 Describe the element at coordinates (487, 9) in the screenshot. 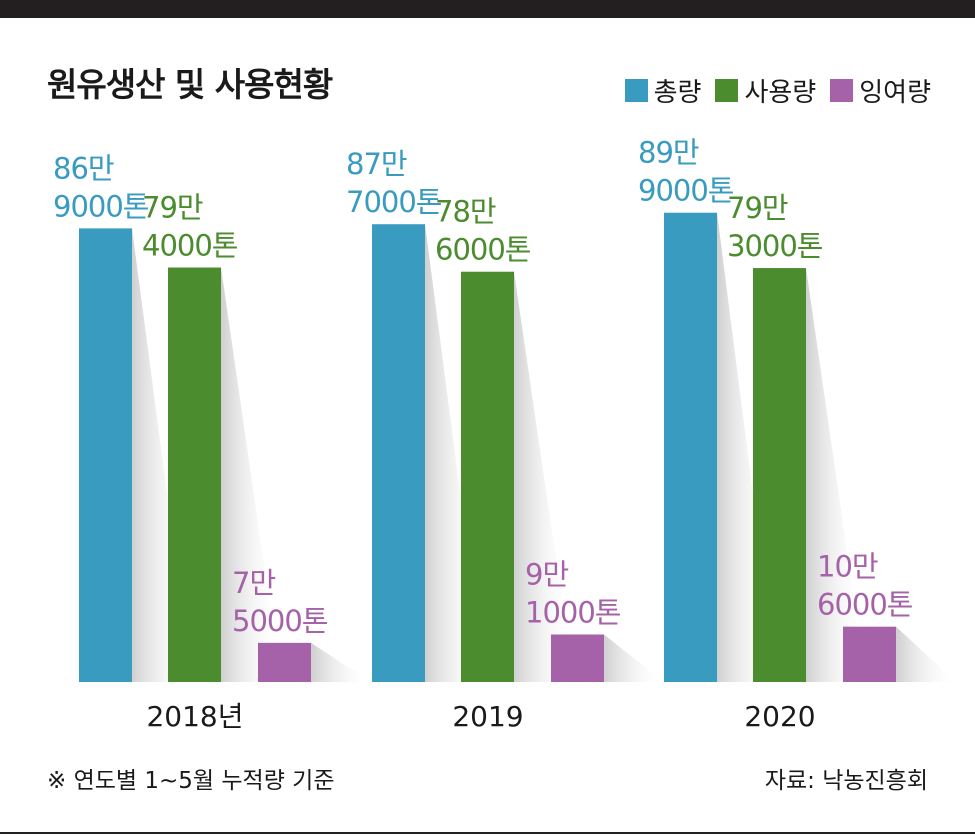

I see `top-bar` at that location.